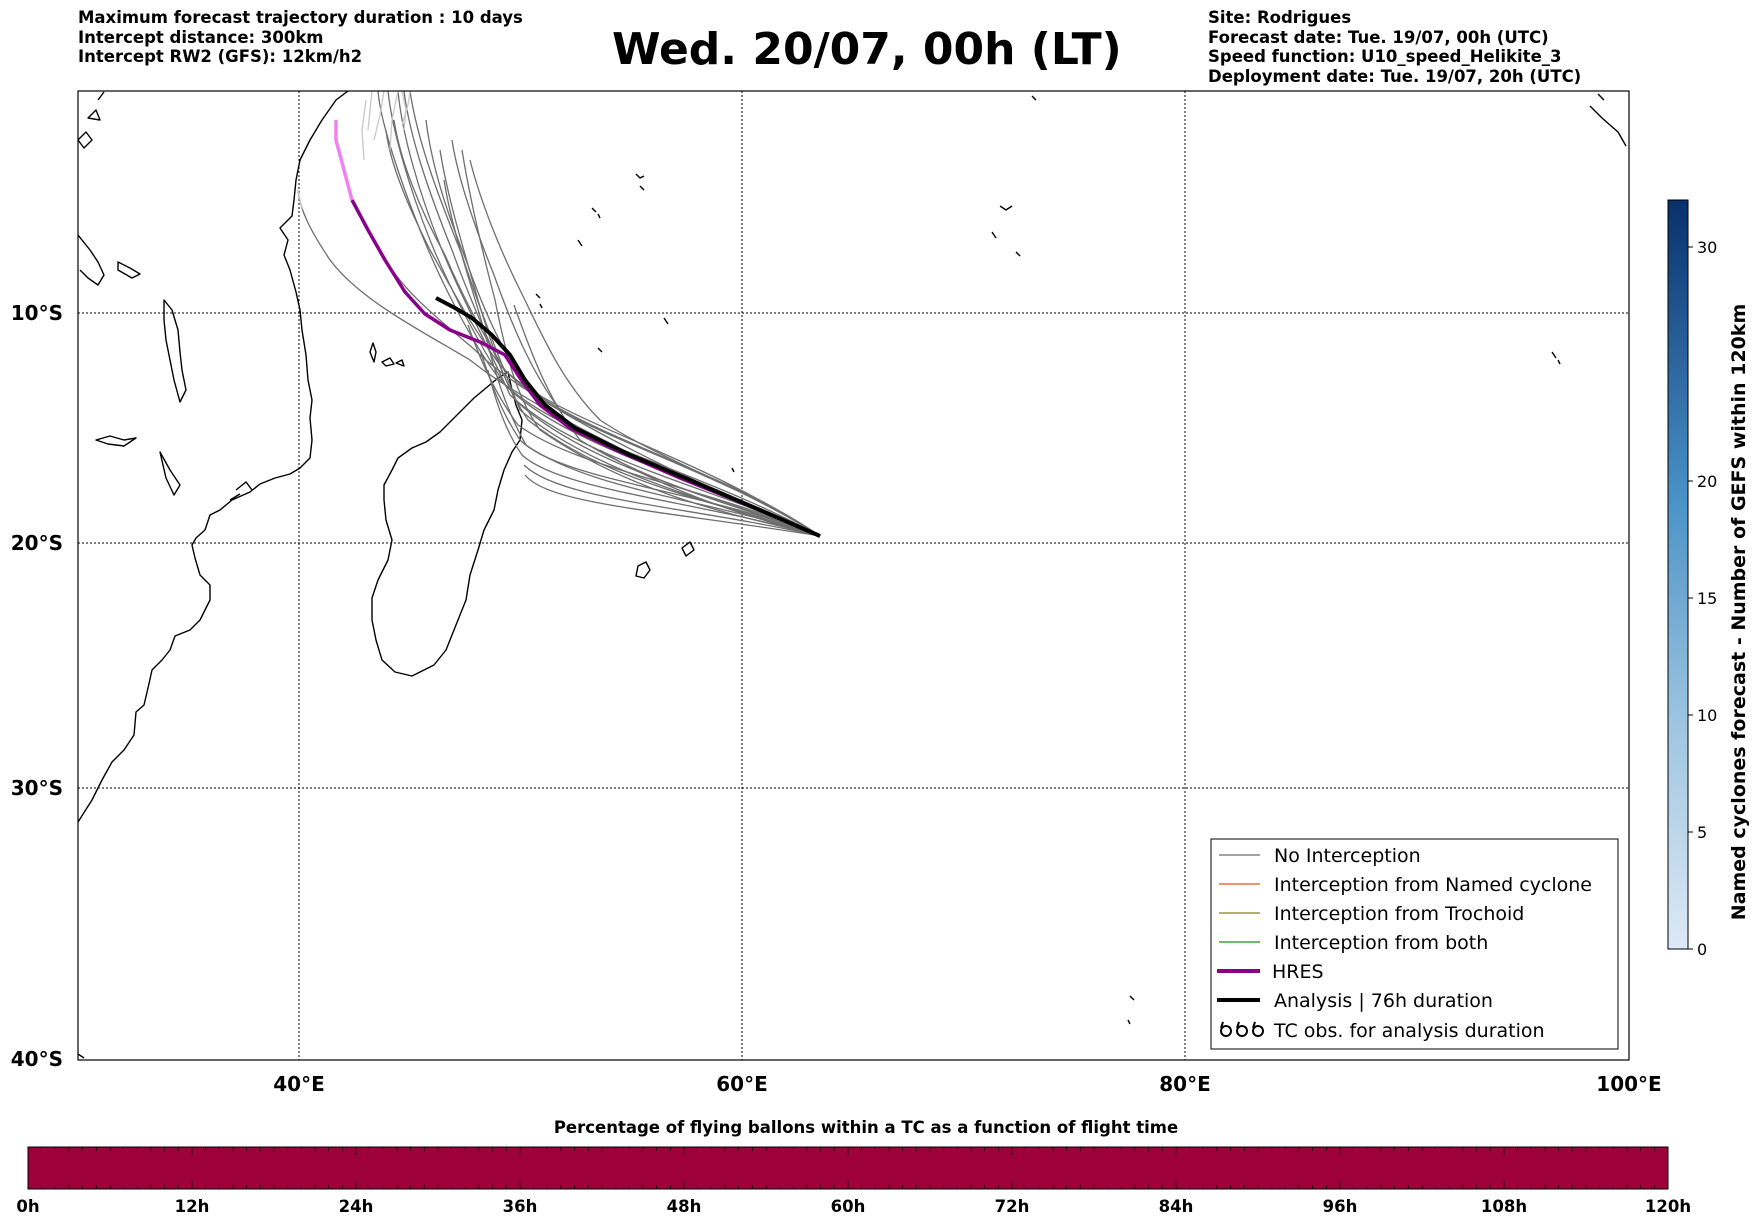 The height and width of the screenshot is (1223, 1754). What do you see at coordinates (1702, 832) in the screenshot?
I see `colorbar-tick-5: 5` at bounding box center [1702, 832].